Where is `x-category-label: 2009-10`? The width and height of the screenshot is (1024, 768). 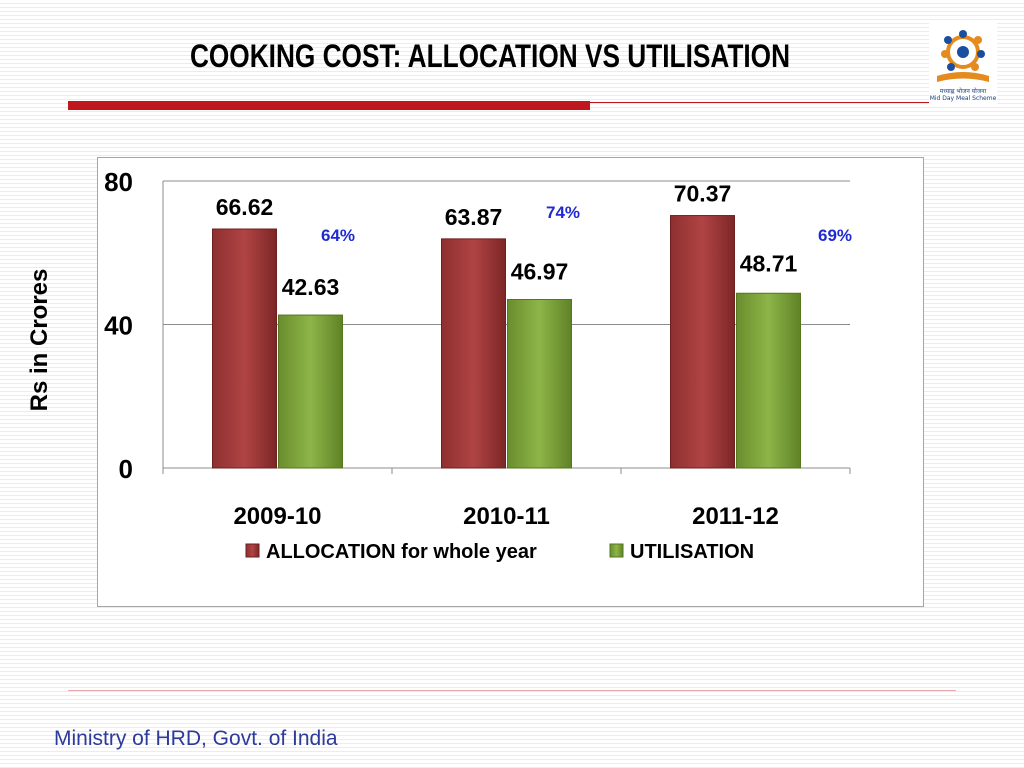 x-category-label: 2009-10 is located at coordinates (277, 516).